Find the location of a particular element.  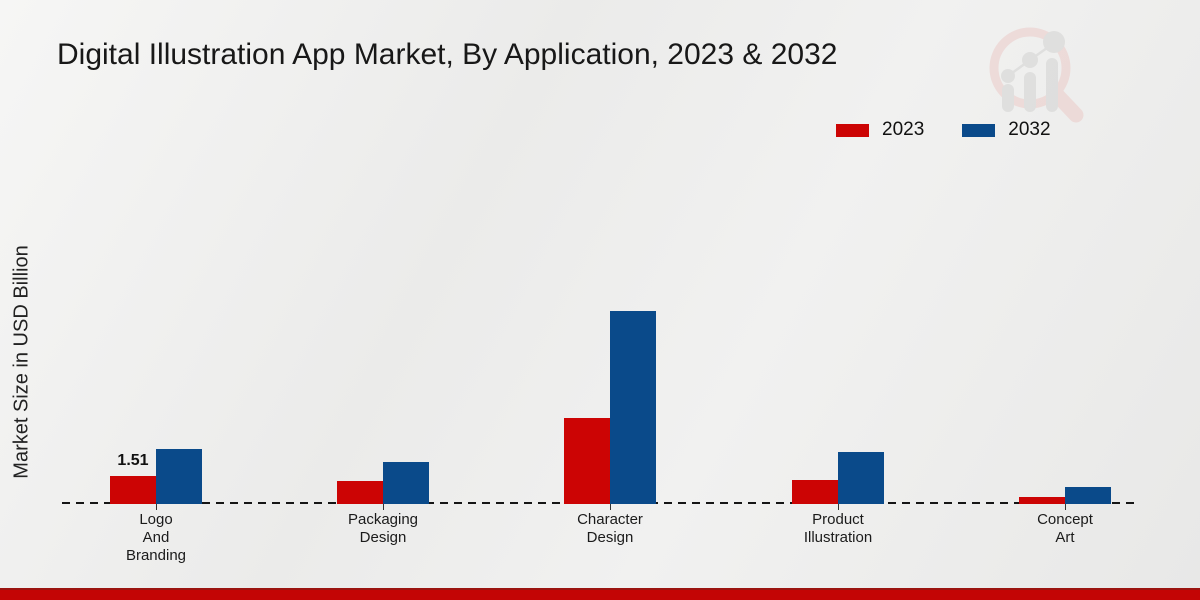

x-axis-tick-logo-and-branding is located at coordinates (156, 507).